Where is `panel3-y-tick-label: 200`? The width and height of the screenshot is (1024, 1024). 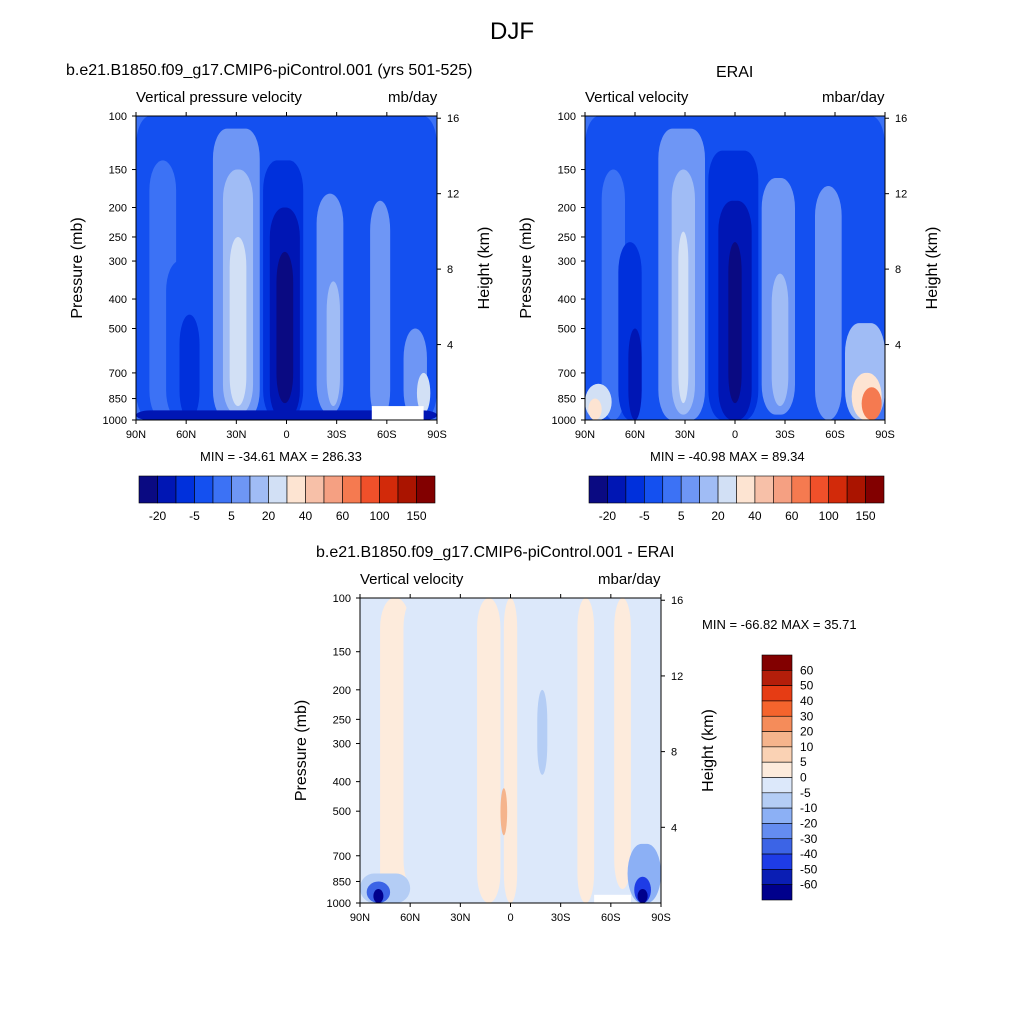 panel3-y-tick-label: 200 is located at coordinates (342, 691).